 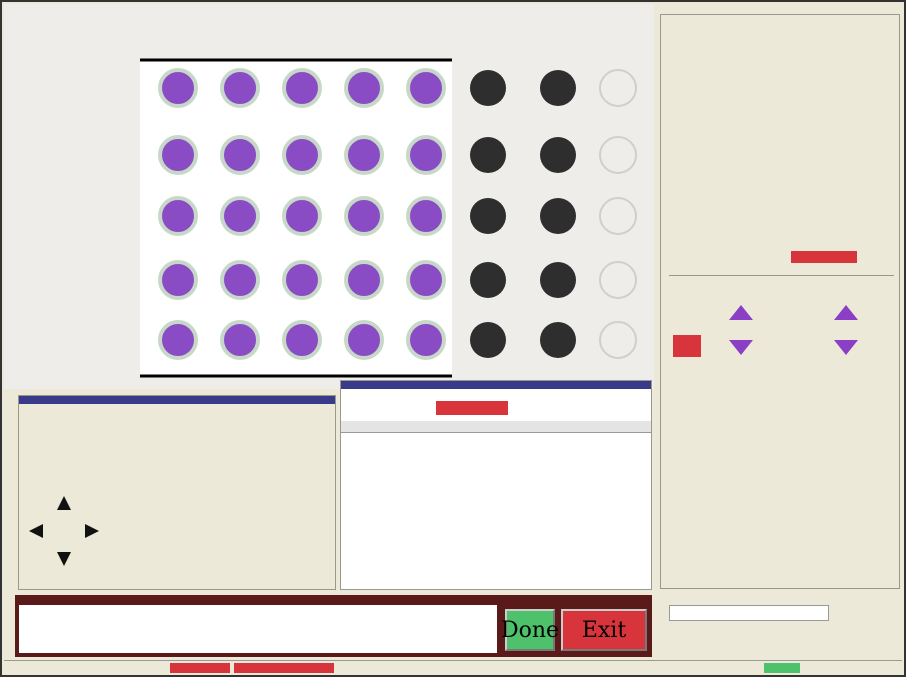 I want to click on results-table, so click(x=496, y=485).